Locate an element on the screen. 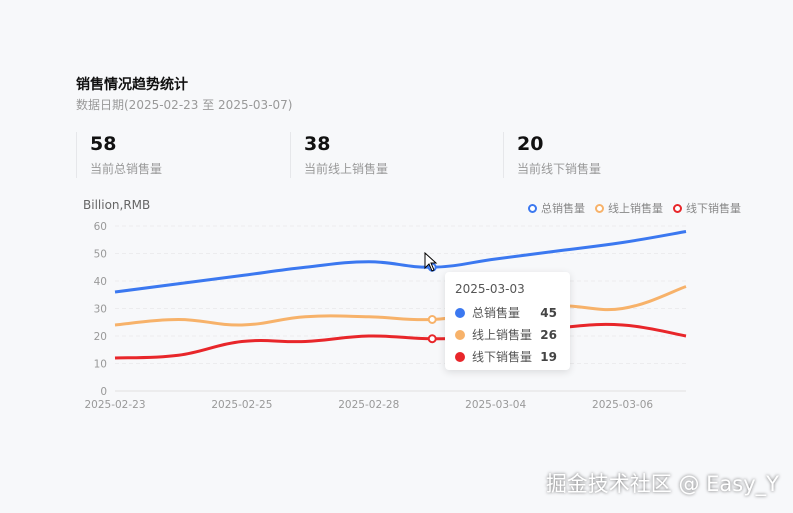 This screenshot has width=793, height=513. tooltip-series-name: 线下销售量 is located at coordinates (502, 357).